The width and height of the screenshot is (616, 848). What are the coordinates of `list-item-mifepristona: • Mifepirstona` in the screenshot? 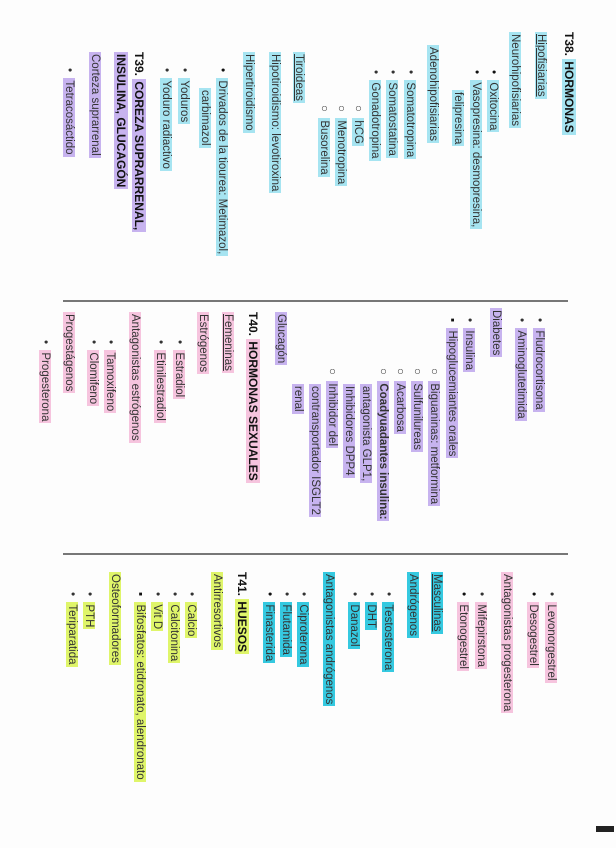 It's located at (481, 631).